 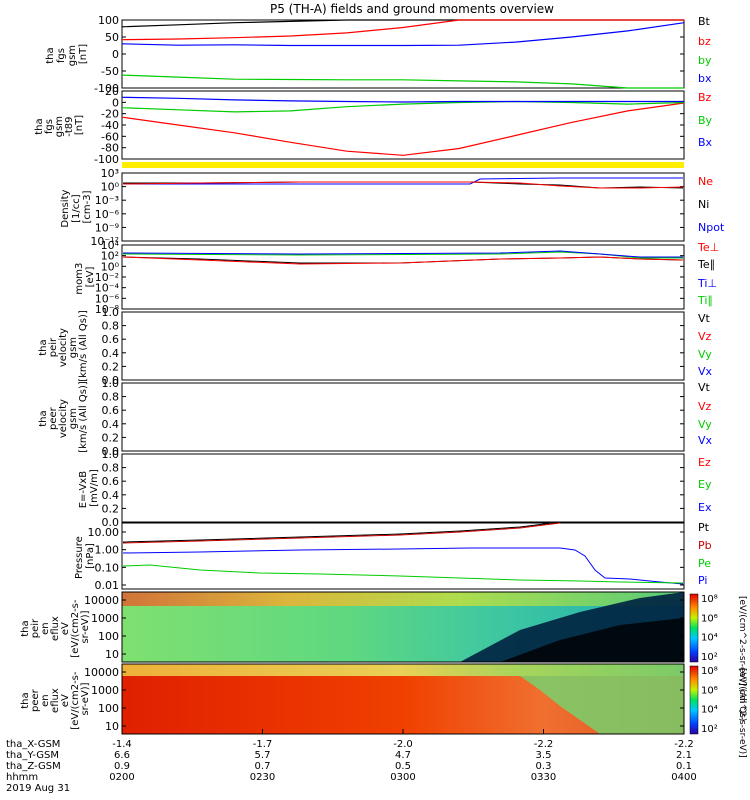 I want to click on xtick-label: 0230, so click(x=262, y=777).